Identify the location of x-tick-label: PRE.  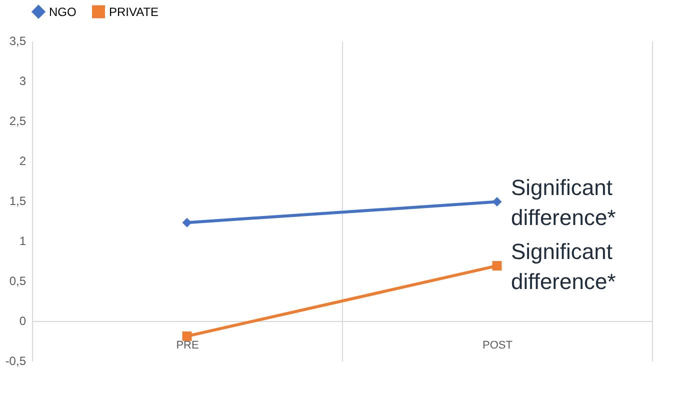
(187, 346).